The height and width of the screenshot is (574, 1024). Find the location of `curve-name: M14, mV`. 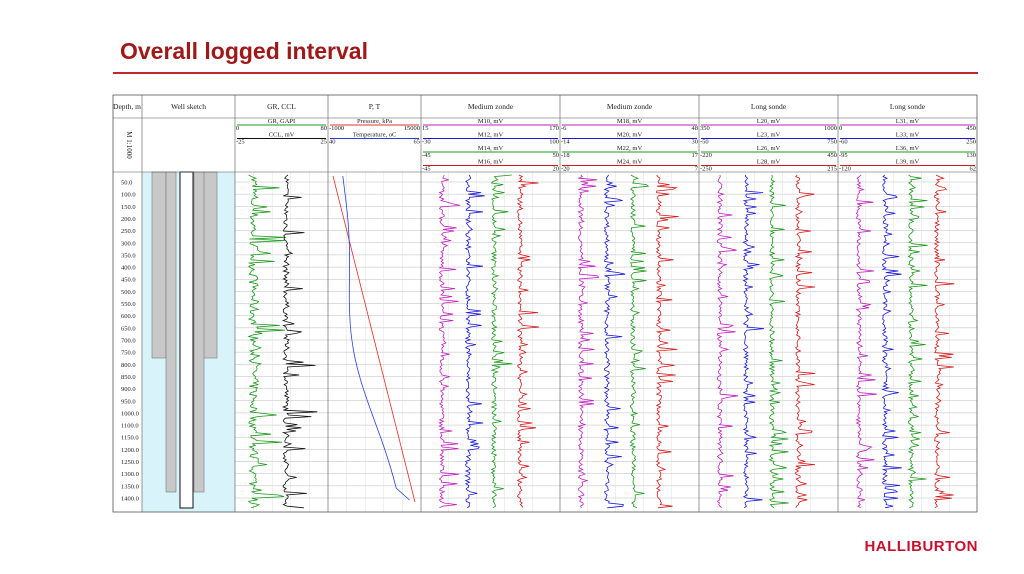

curve-name: M14, mV is located at coordinates (491, 148).